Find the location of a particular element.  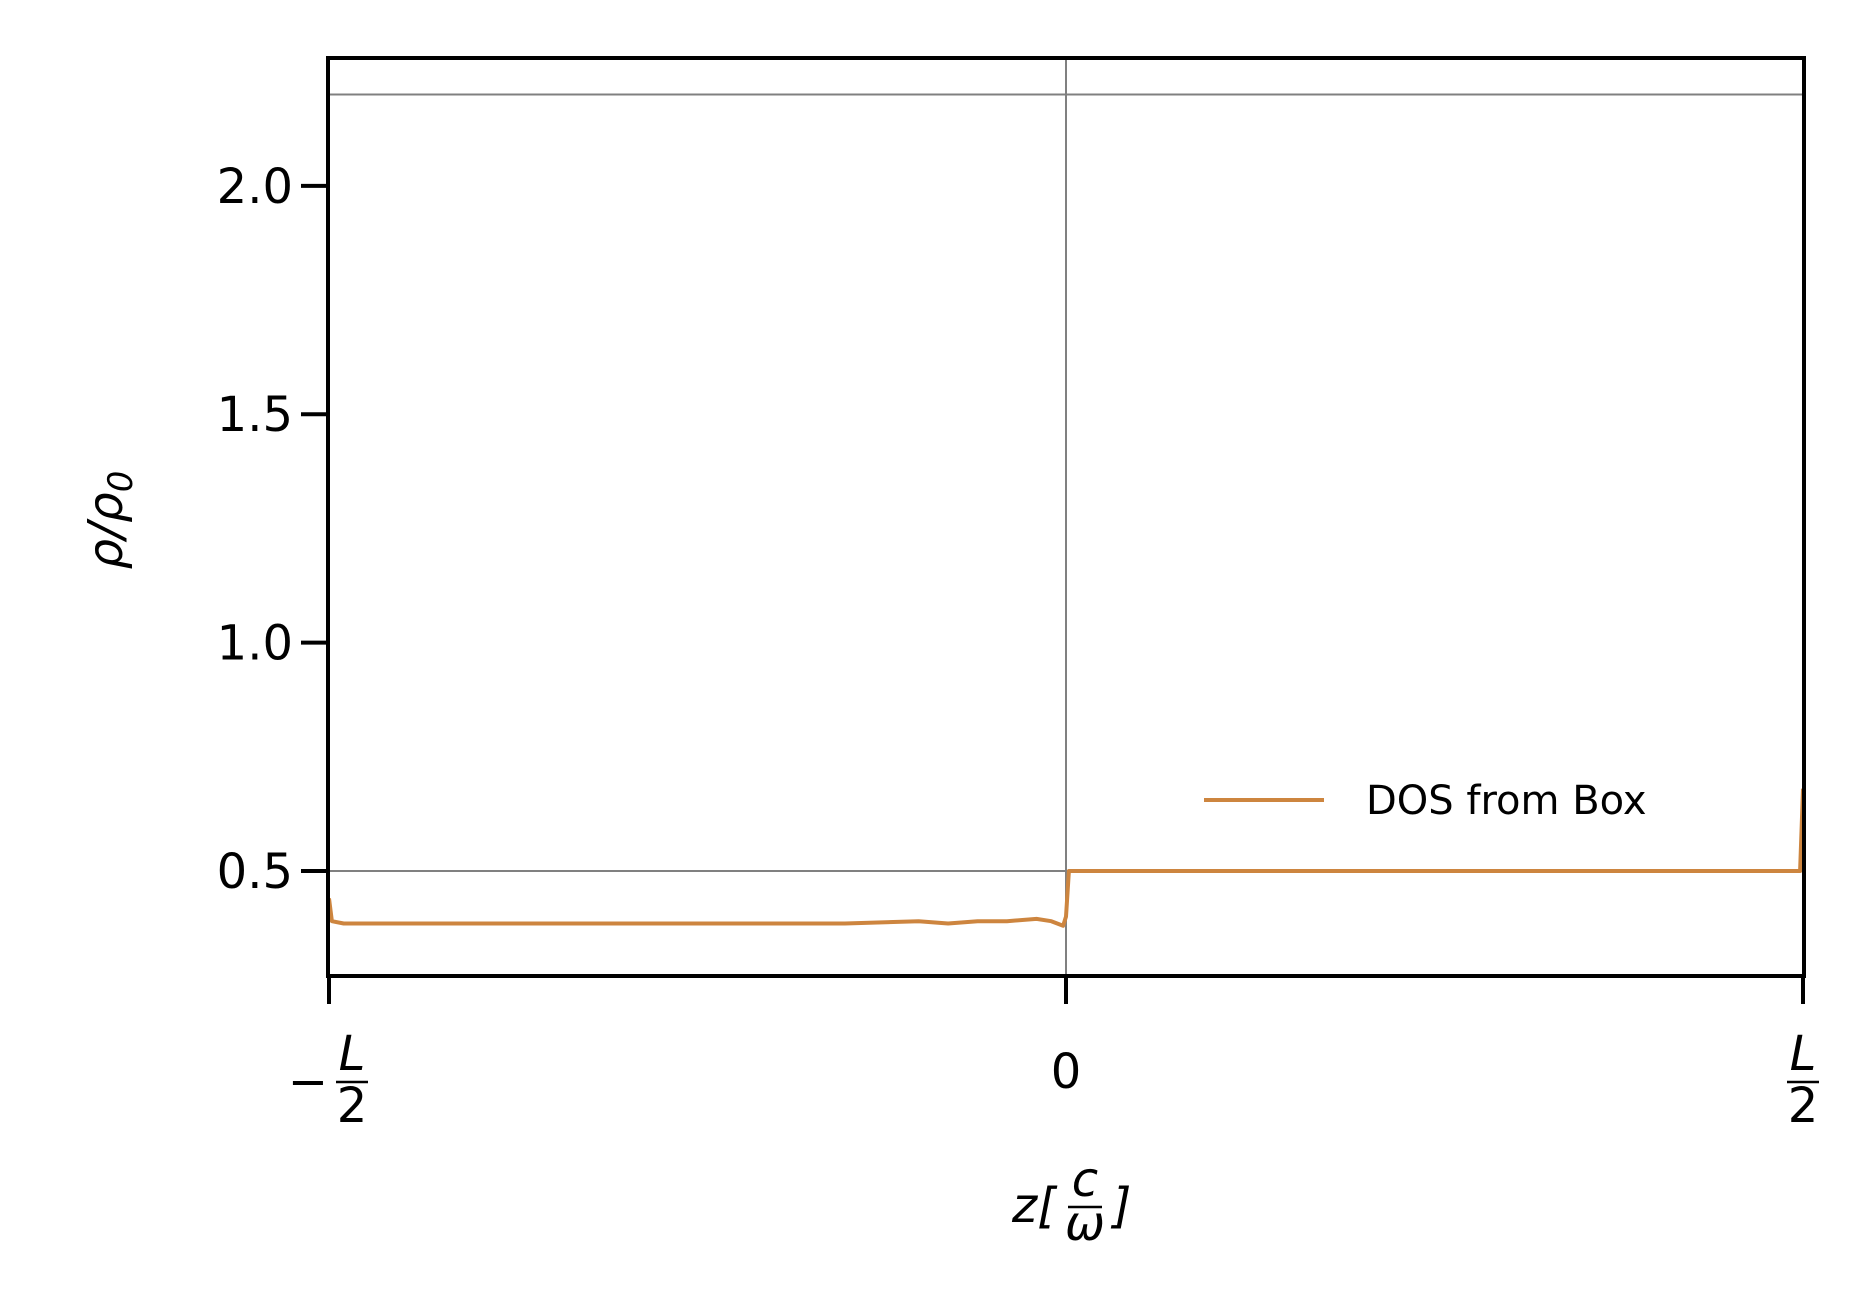

y-axis-label: ρ/ρ0 is located at coordinates (109, 520).